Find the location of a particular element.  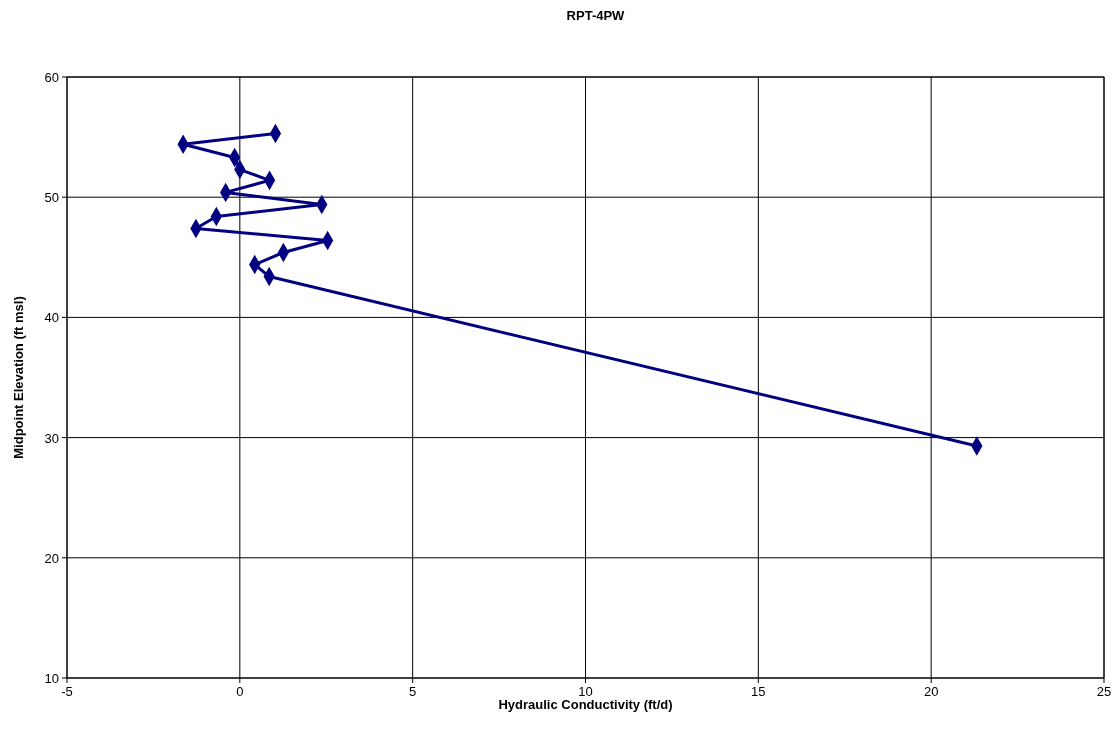

x-tick-label: 15 is located at coordinates (758, 691).